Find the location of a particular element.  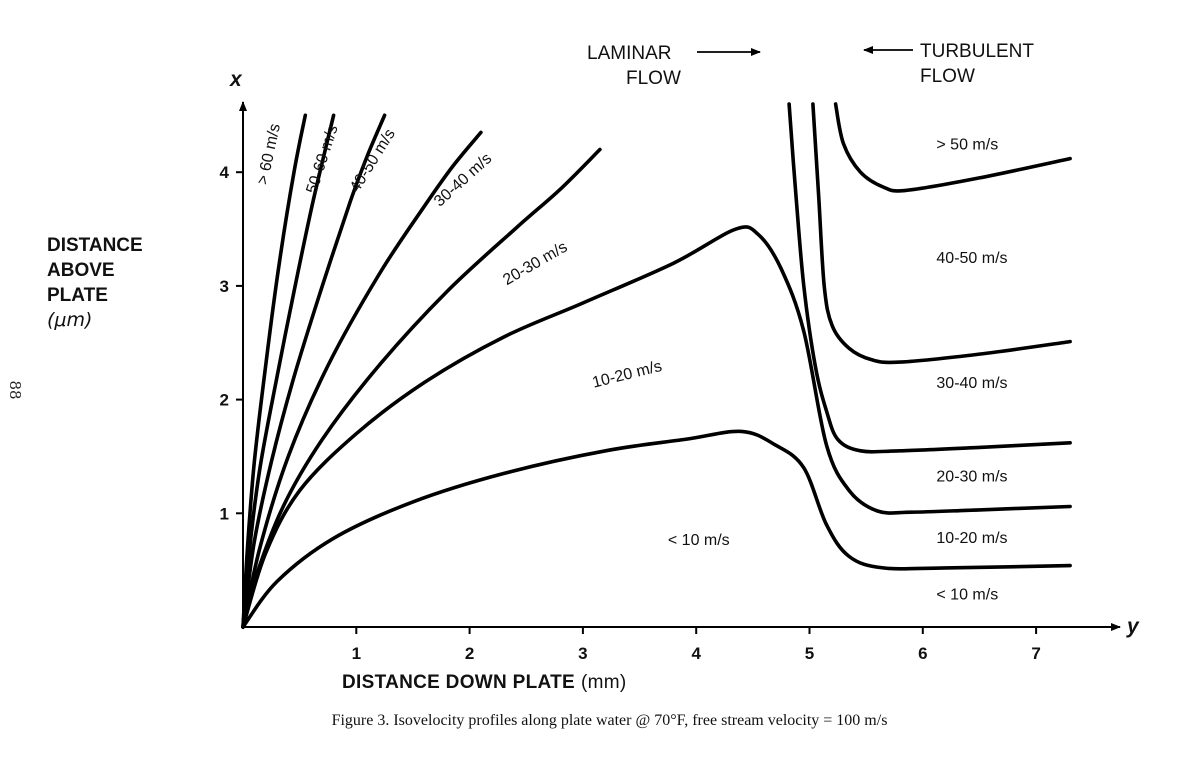

x-tick-label: 3 is located at coordinates (582, 653).